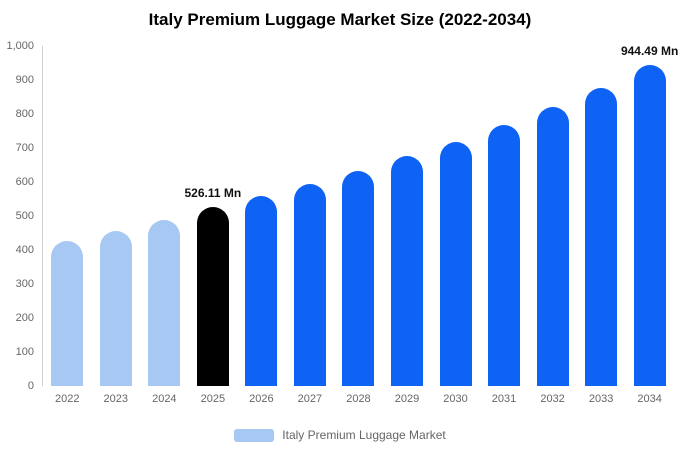  Describe the element at coordinates (309, 285) in the screenshot. I see `bar-2027` at that location.